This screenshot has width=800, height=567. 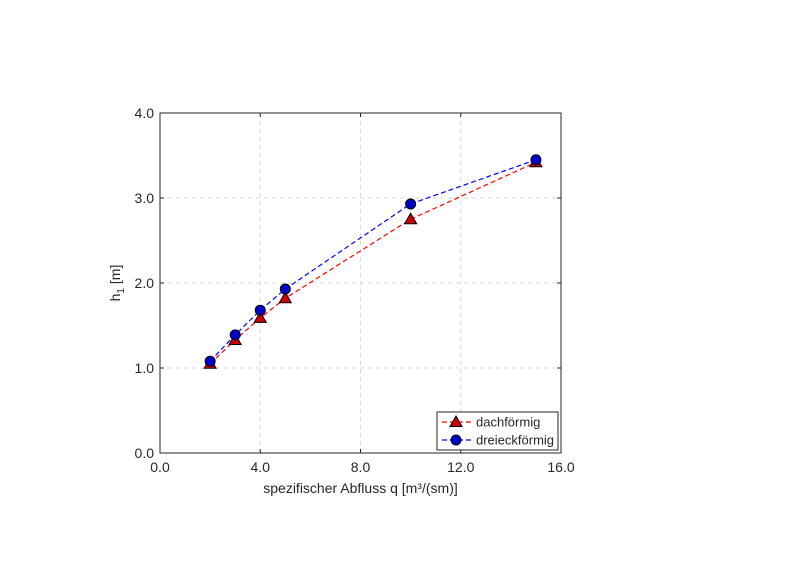 I want to click on y-tick-label: 2.0, so click(x=145, y=283).